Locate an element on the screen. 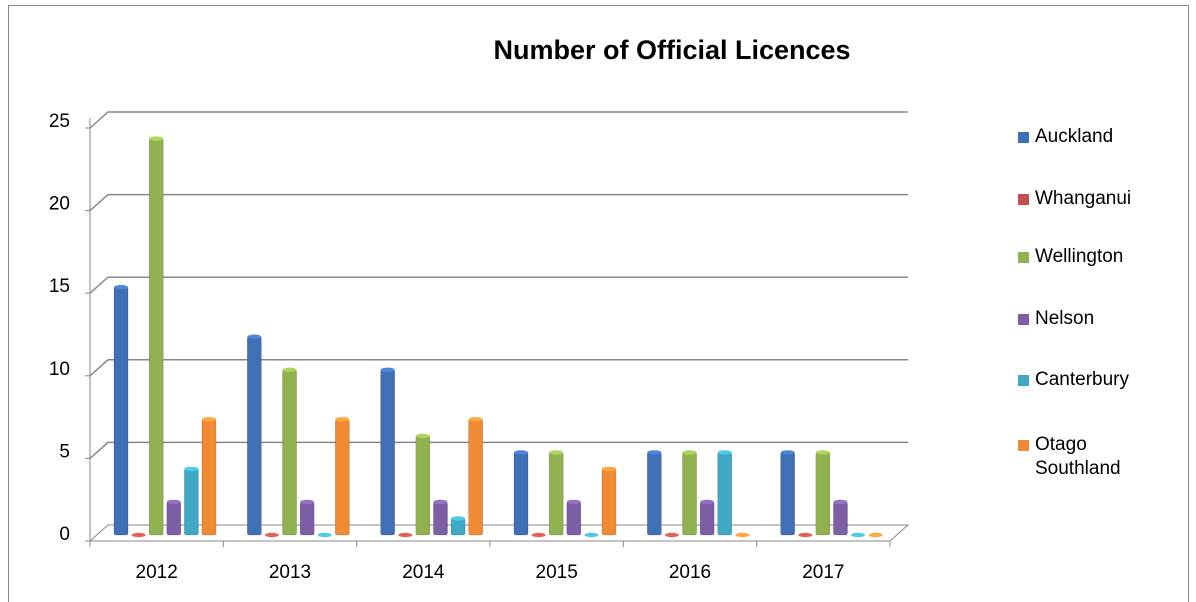 The width and height of the screenshot is (1196, 602). x-tick-label: 2015 is located at coordinates (557, 572).